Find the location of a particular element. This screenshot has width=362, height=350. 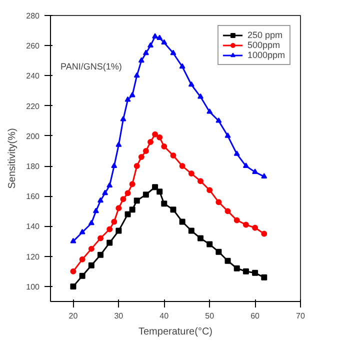

x-tick-label: 50 is located at coordinates (210, 316).